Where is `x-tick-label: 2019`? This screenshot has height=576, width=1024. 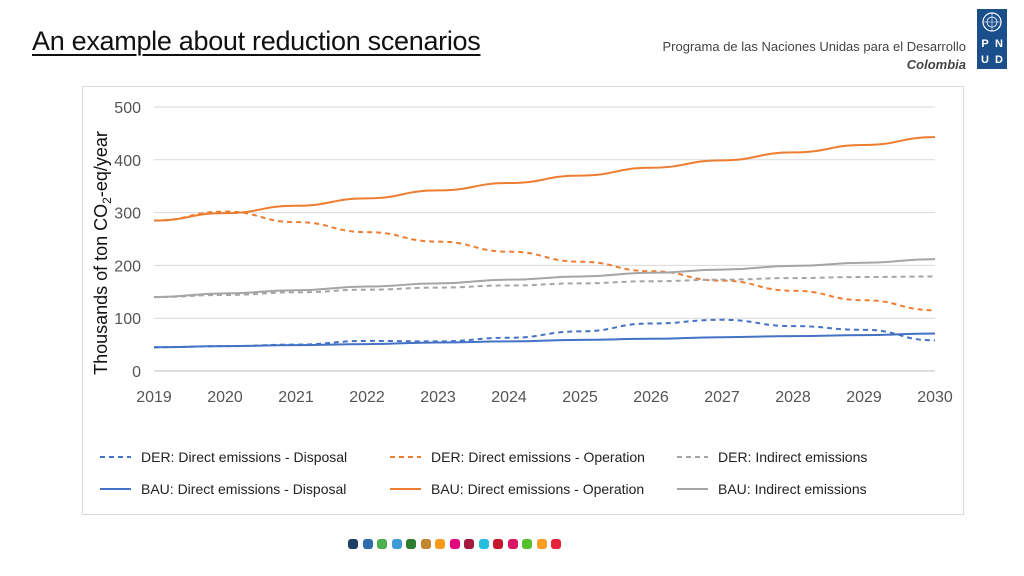
x-tick-label: 2019 is located at coordinates (154, 397).